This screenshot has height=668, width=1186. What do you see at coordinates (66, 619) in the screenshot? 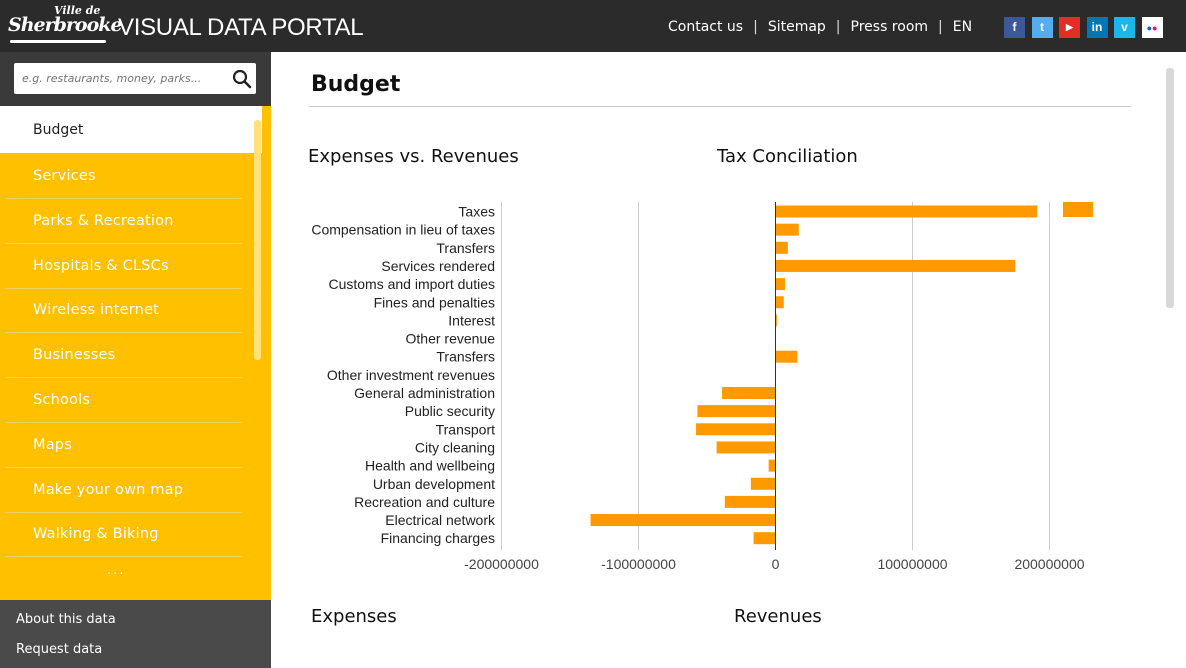
I see `about-this-data-link: About this data` at bounding box center [66, 619].